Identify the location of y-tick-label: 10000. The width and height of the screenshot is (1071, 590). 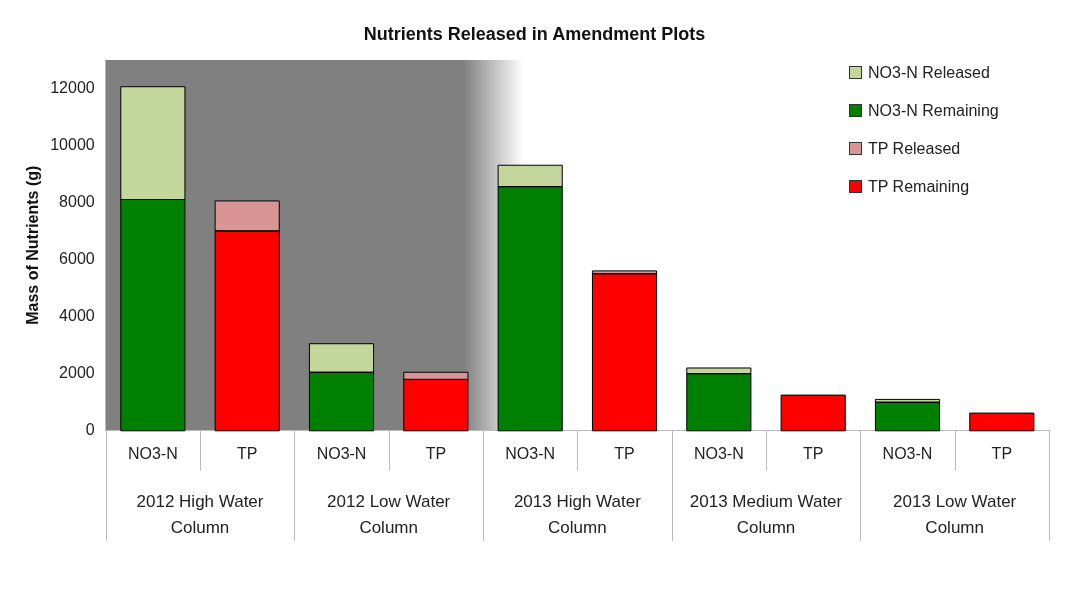
(72, 144).